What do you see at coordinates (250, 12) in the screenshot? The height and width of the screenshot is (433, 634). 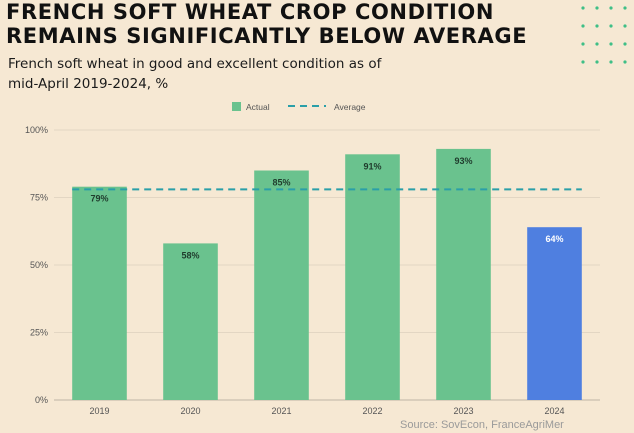 I see `chart-title-line-1: FRENCH SOFT WHEAT CROP CONDITION` at bounding box center [250, 12].